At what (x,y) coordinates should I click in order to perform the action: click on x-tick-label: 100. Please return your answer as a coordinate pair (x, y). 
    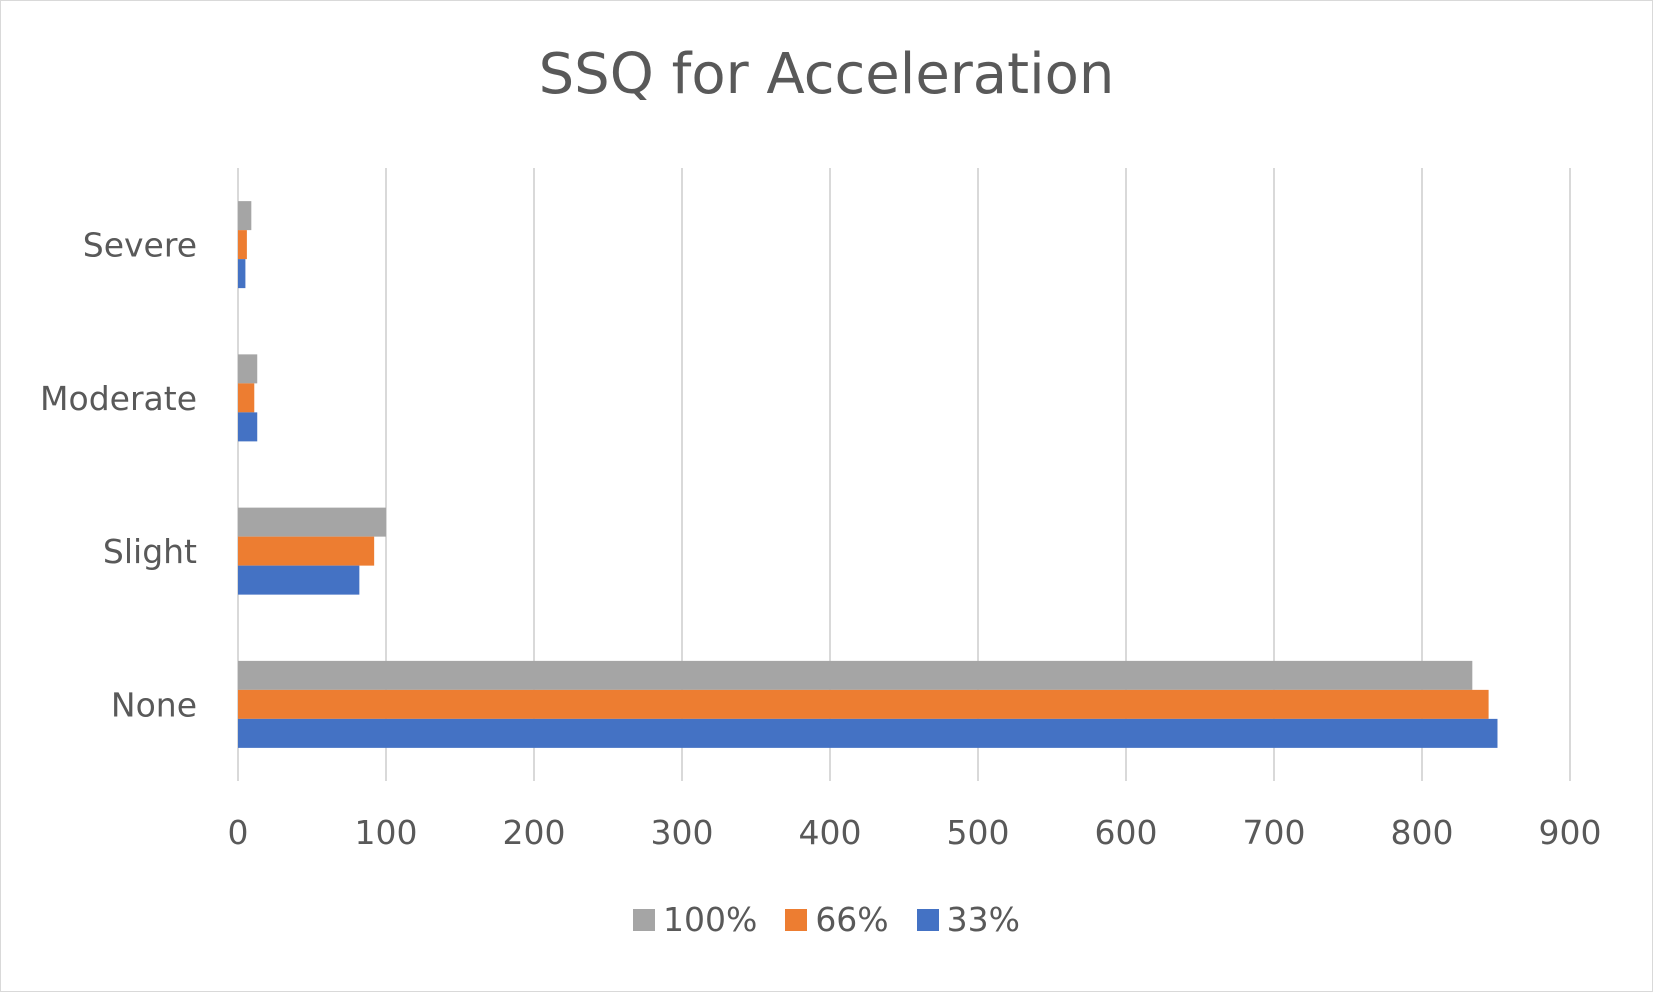
    Looking at the image, I should click on (386, 832).